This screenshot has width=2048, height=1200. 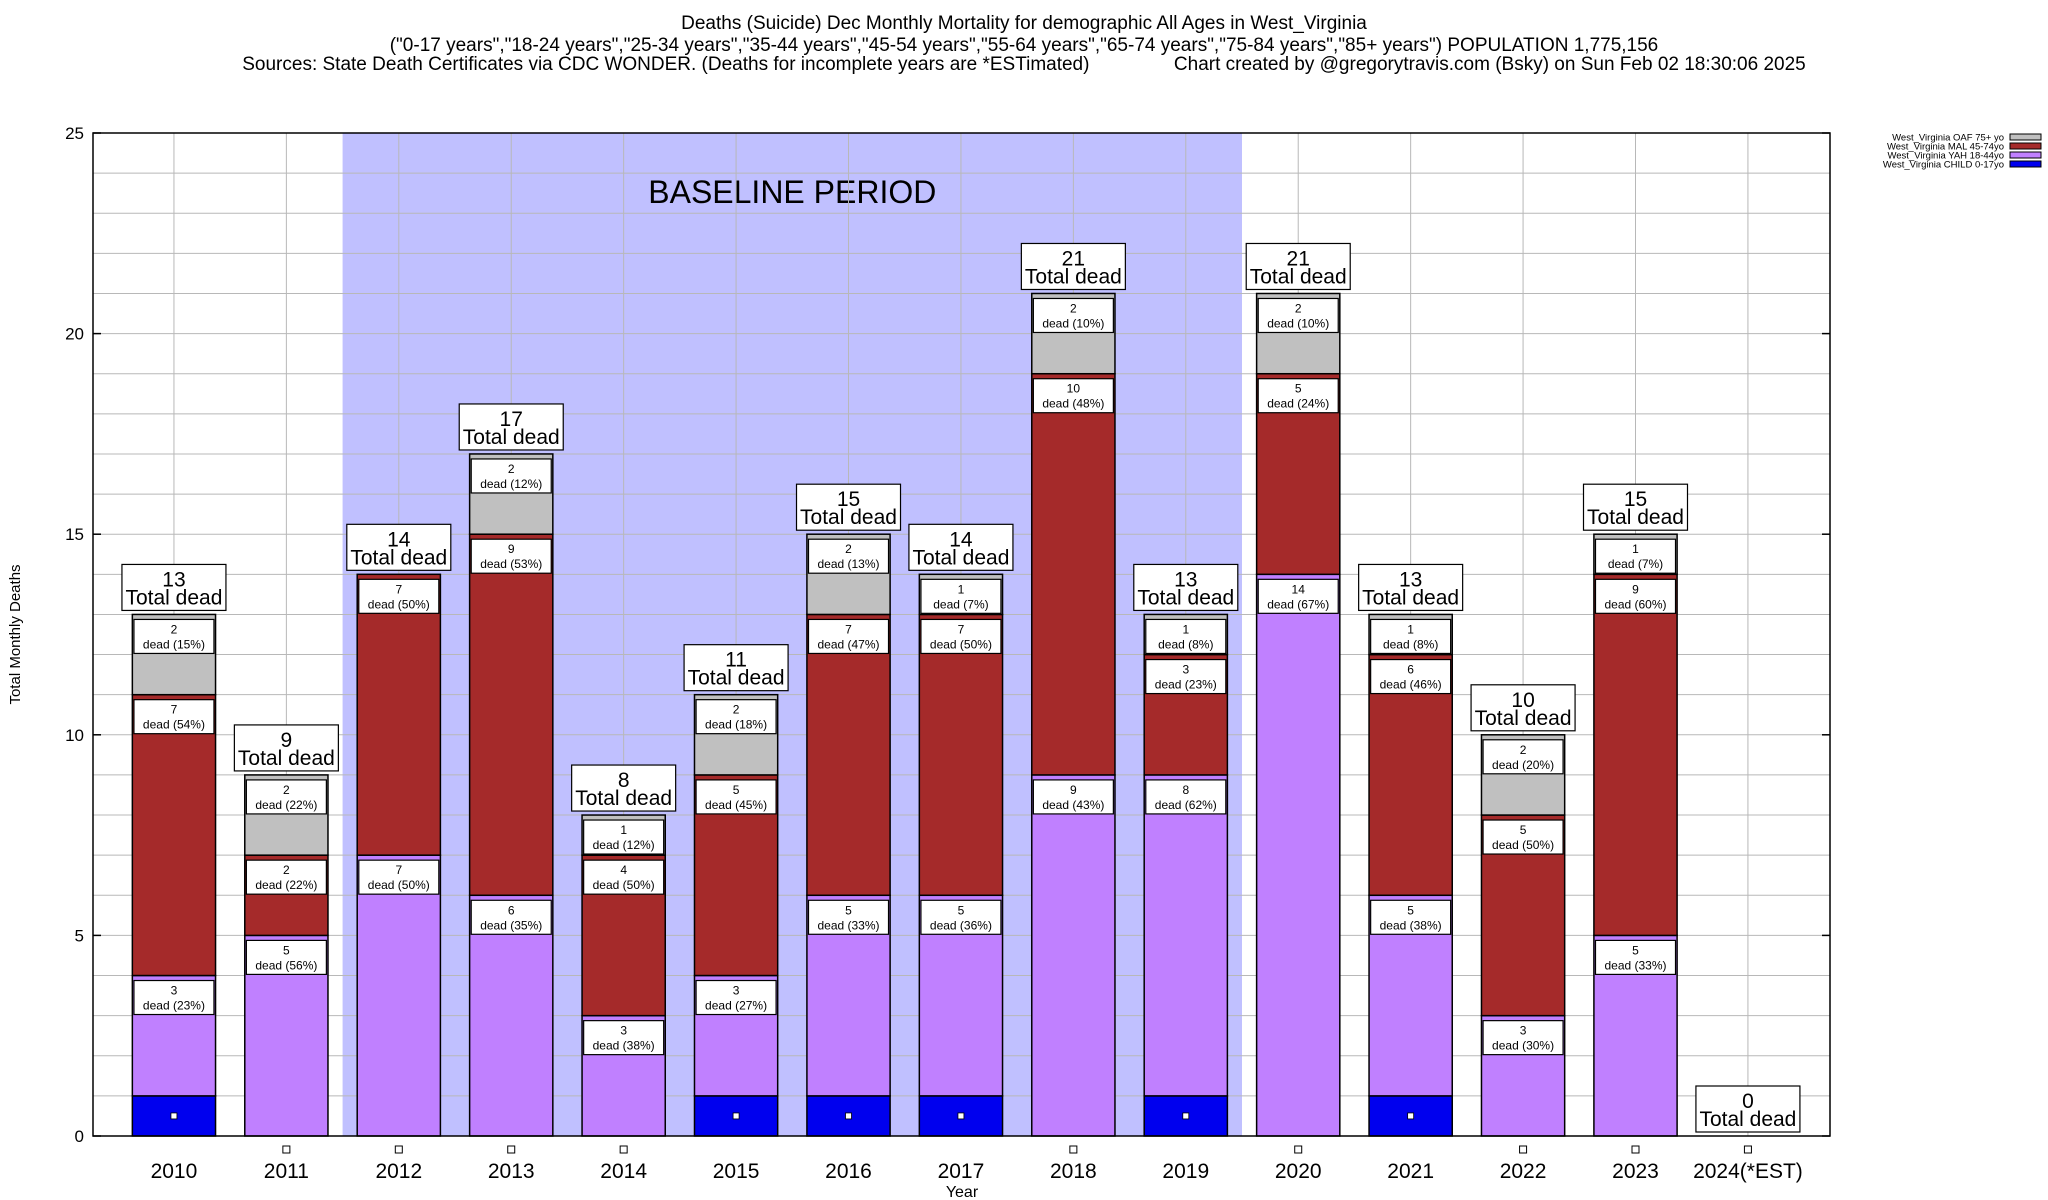 I want to click on total-count-2010: 13, so click(x=173, y=579).